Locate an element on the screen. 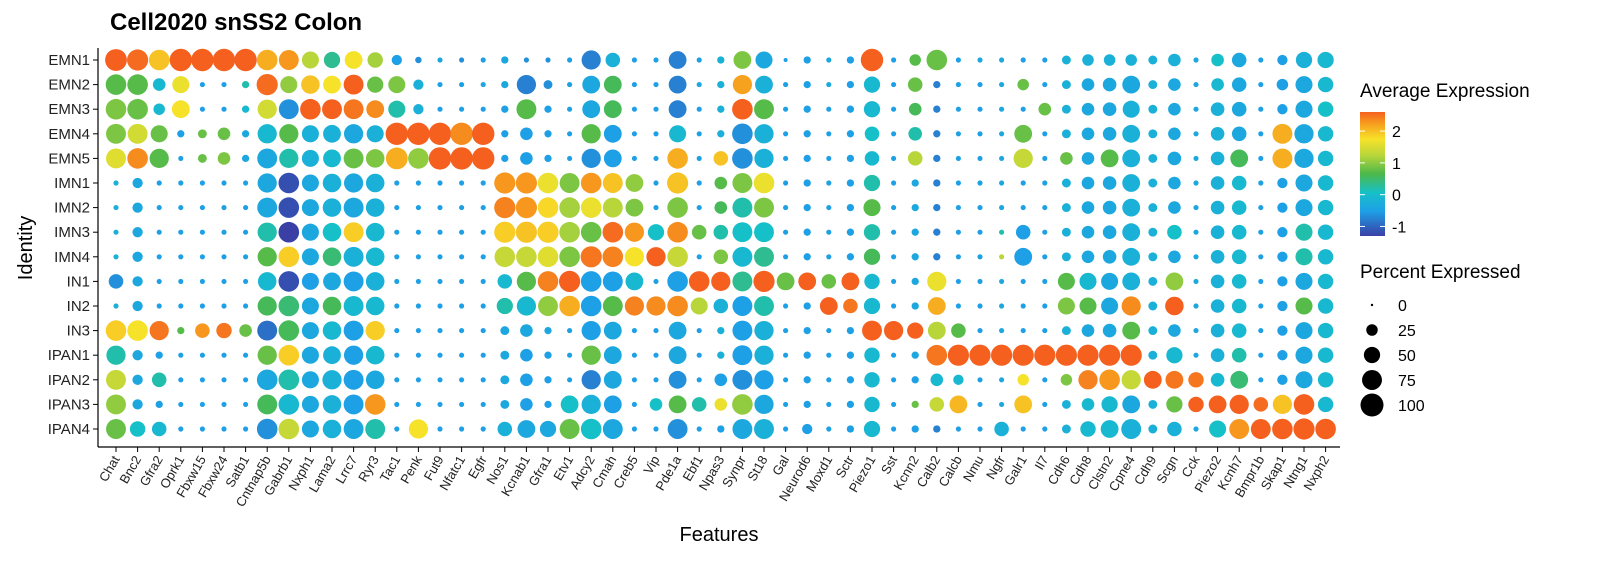 This screenshot has height=576, width=1620. dot-IN2-Npas3 is located at coordinates (721, 306).